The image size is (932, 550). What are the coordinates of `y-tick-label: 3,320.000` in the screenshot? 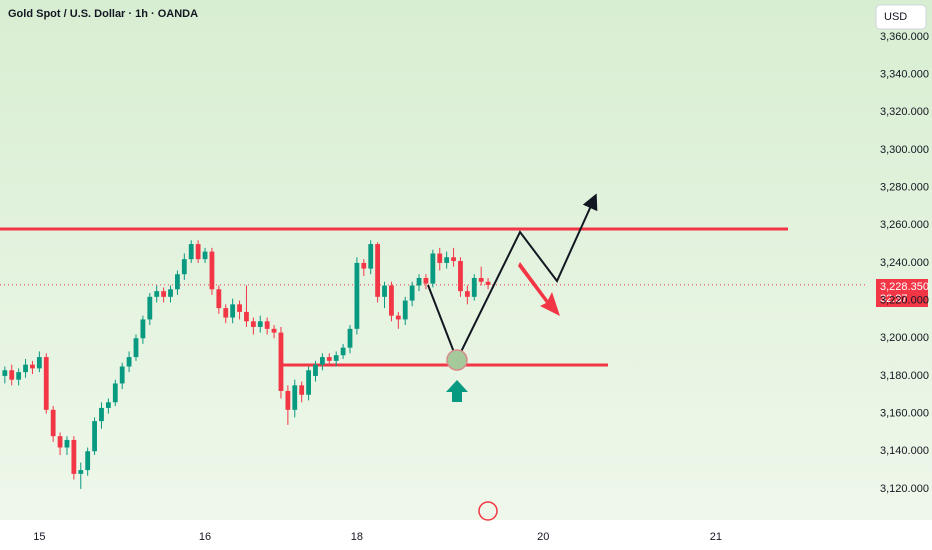 It's located at (904, 112).